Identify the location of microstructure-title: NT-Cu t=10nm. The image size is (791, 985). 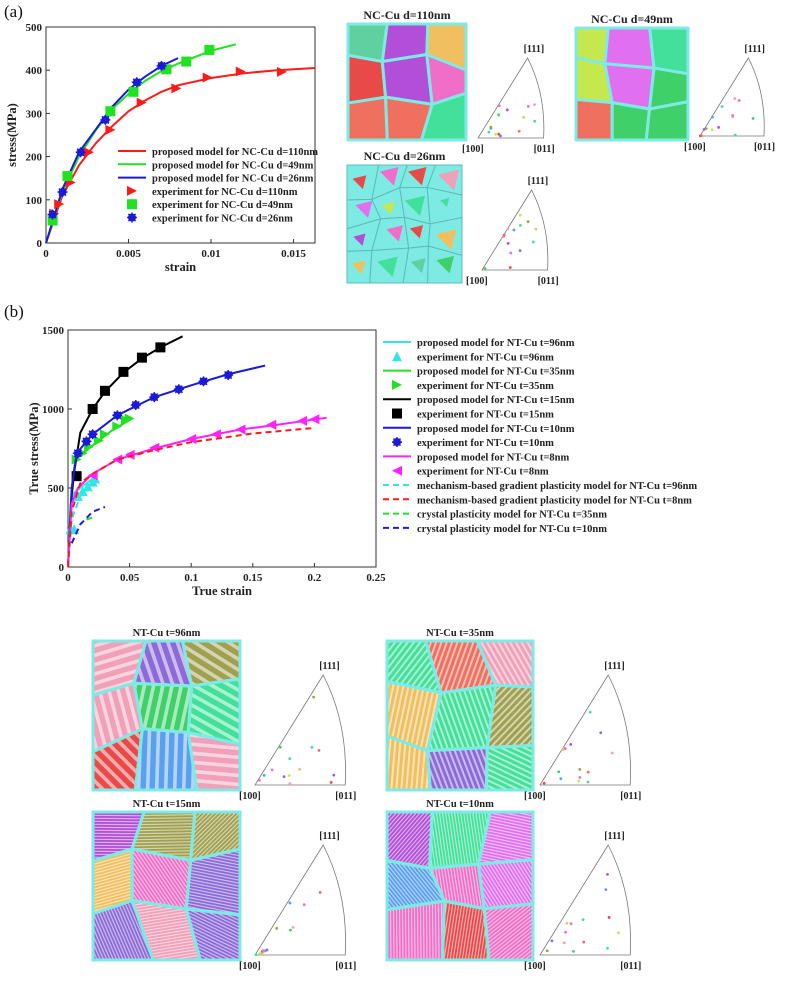
(460, 804).